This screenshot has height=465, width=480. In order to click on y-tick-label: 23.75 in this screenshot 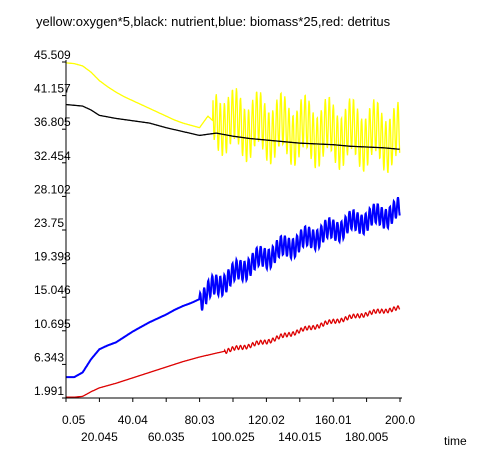, I will do `click(49, 223)`.